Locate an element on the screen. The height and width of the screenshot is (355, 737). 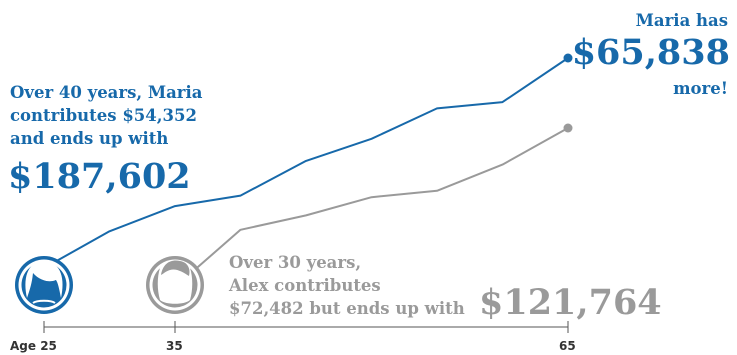
difference-label-bottom: more! is located at coordinates (700, 88).